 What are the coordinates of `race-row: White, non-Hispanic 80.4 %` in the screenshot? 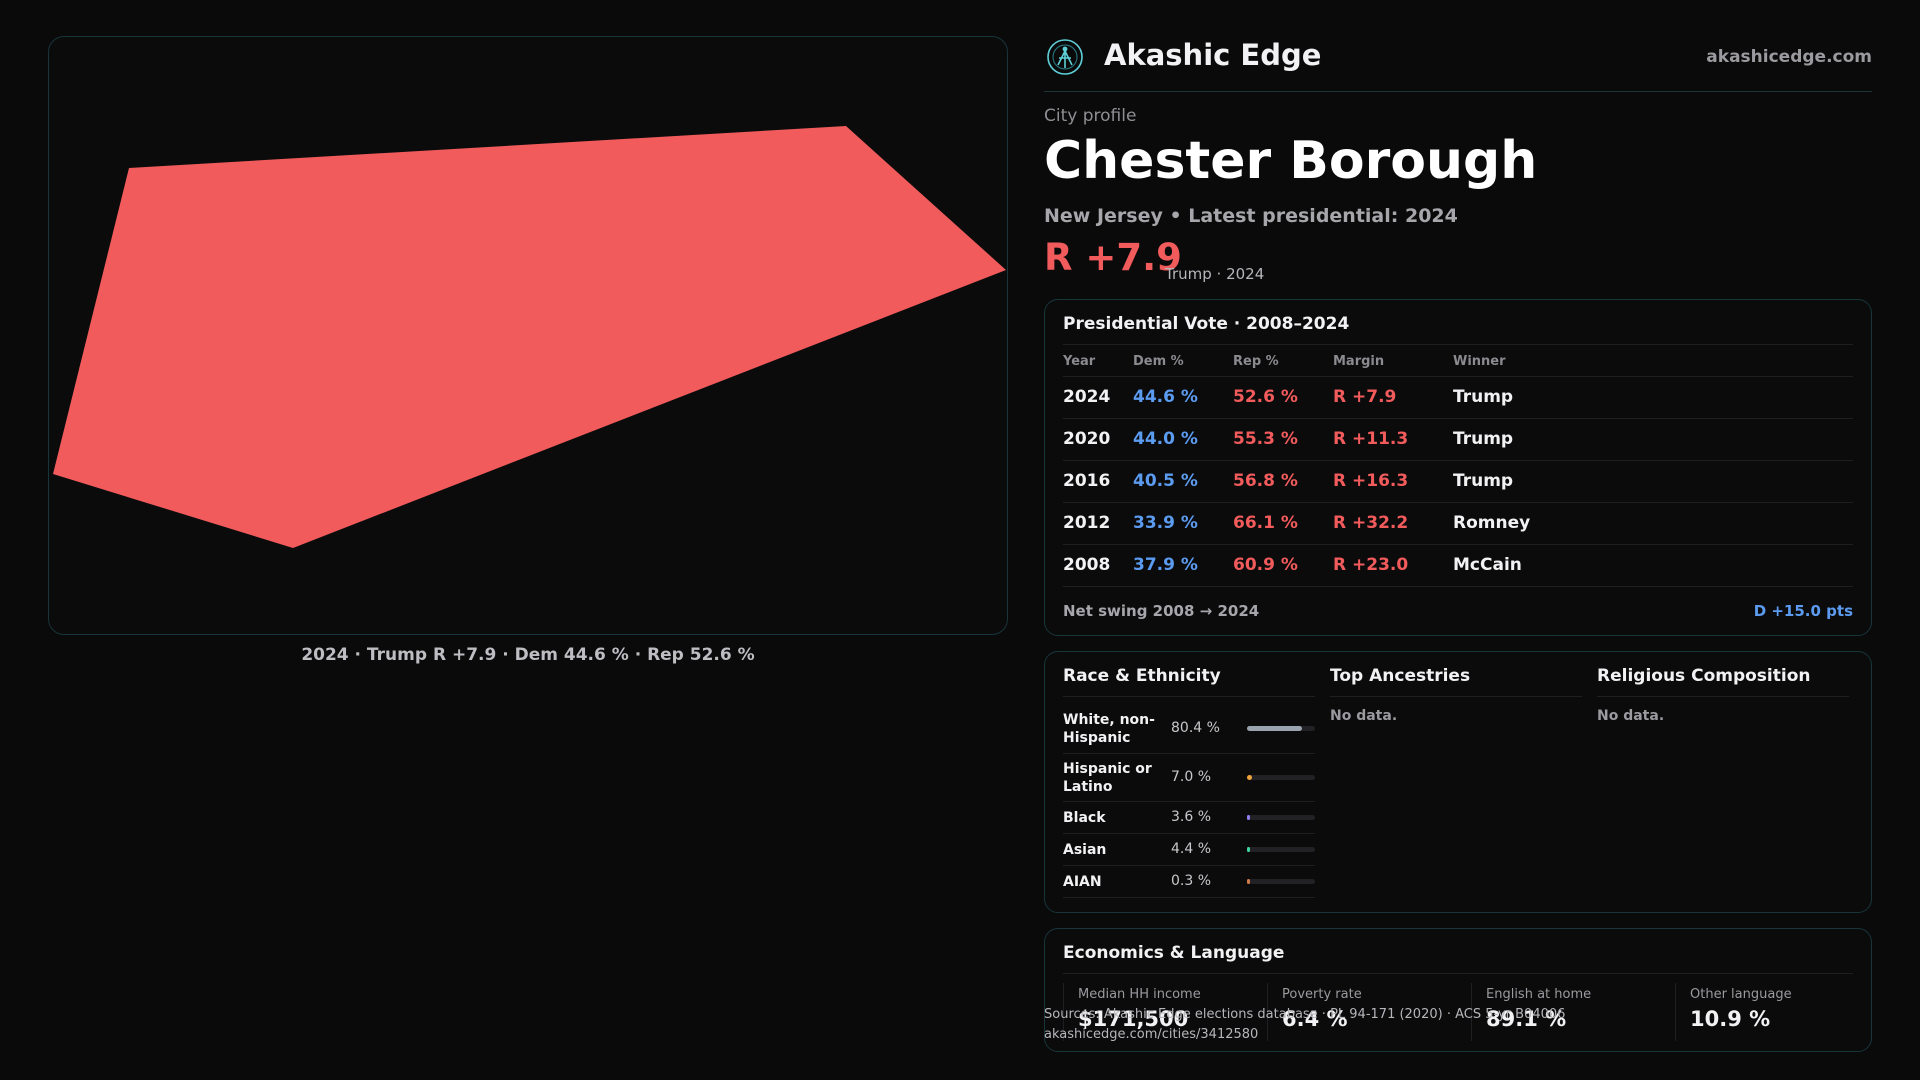 It's located at (1189, 729).